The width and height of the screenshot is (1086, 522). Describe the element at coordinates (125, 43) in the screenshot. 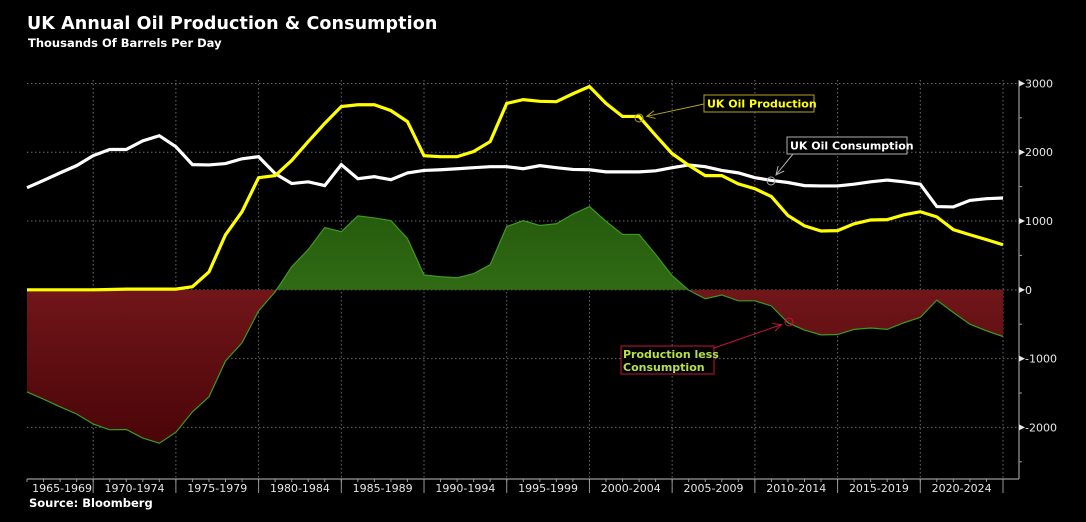

I see `chart-subtitle: Thousands Of Barrels Per Day` at that location.